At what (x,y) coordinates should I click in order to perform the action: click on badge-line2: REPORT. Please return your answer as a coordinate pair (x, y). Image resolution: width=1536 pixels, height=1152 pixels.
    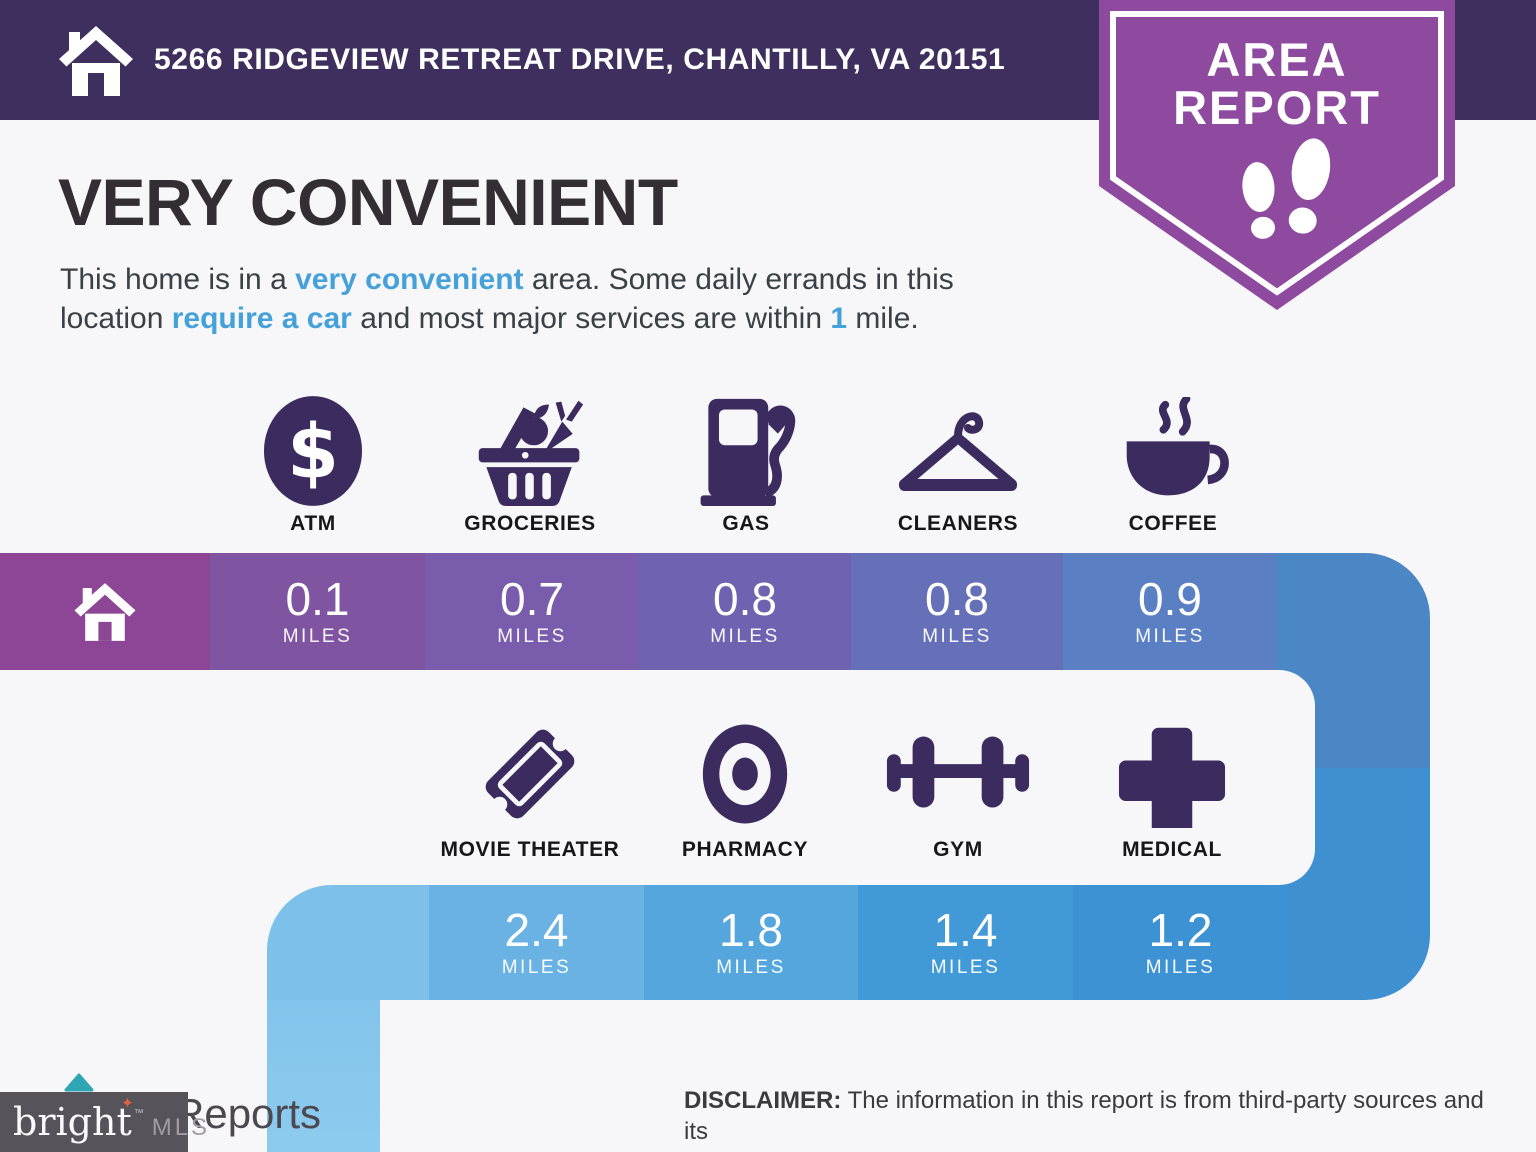
    Looking at the image, I should click on (1277, 107).